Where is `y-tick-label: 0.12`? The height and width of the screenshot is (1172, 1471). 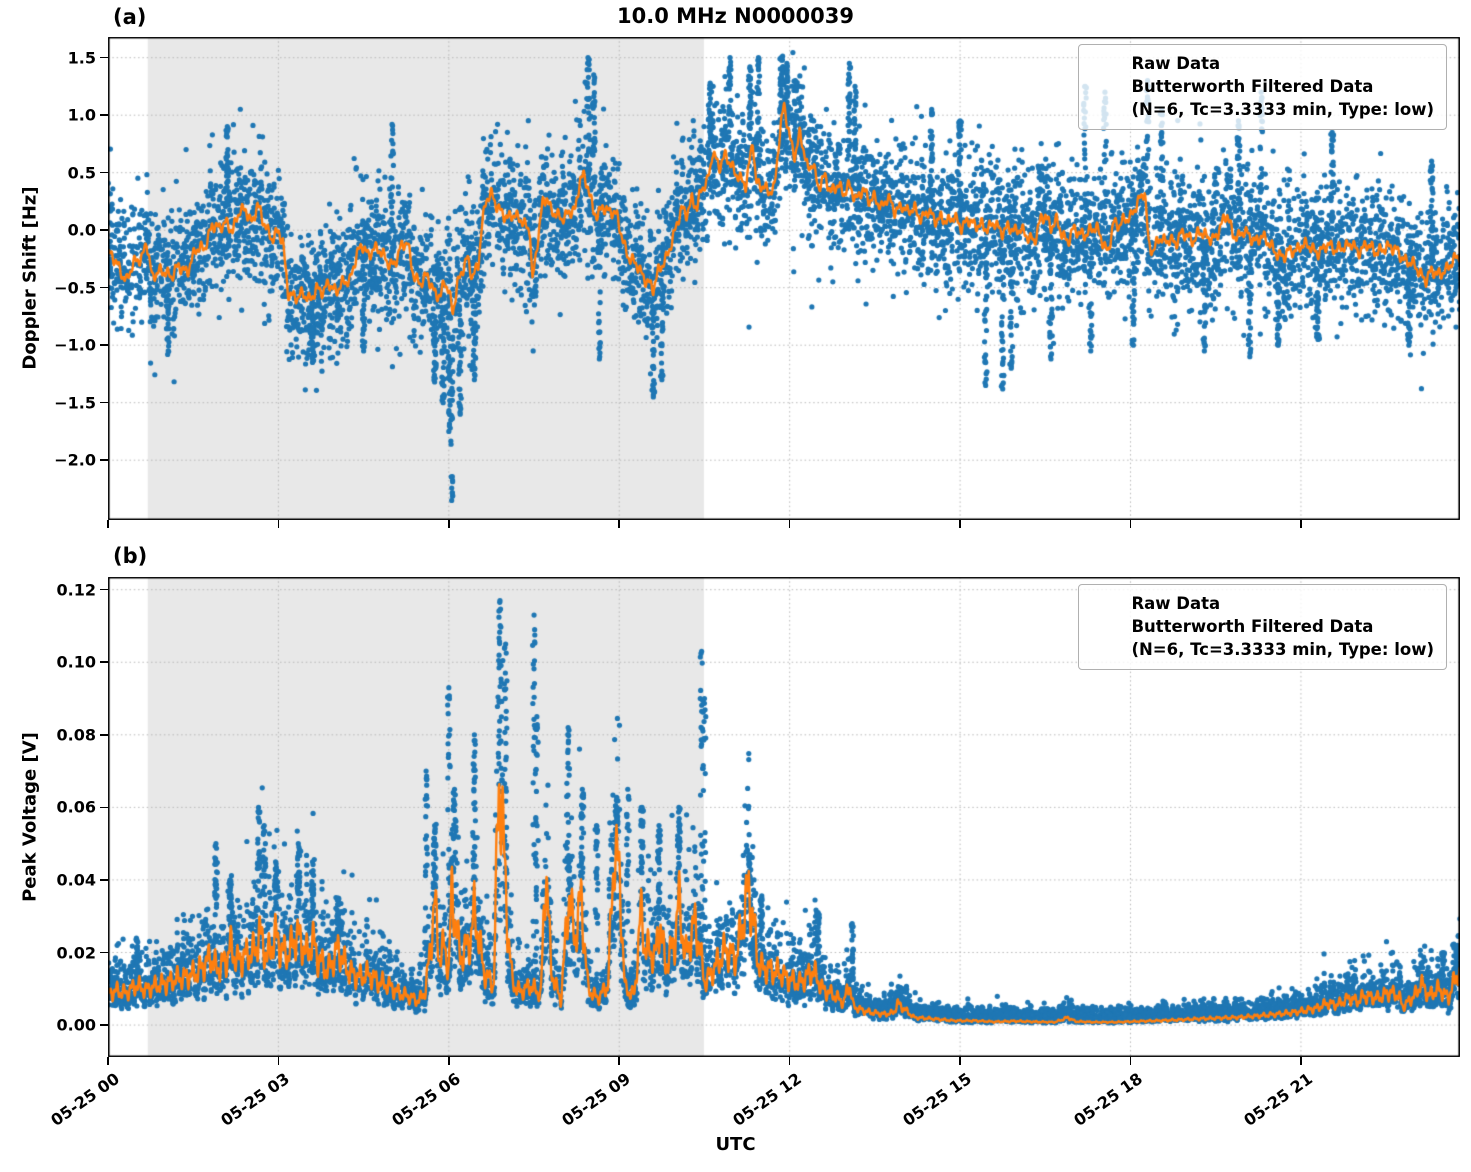 y-tick-label: 0.12 is located at coordinates (76, 590).